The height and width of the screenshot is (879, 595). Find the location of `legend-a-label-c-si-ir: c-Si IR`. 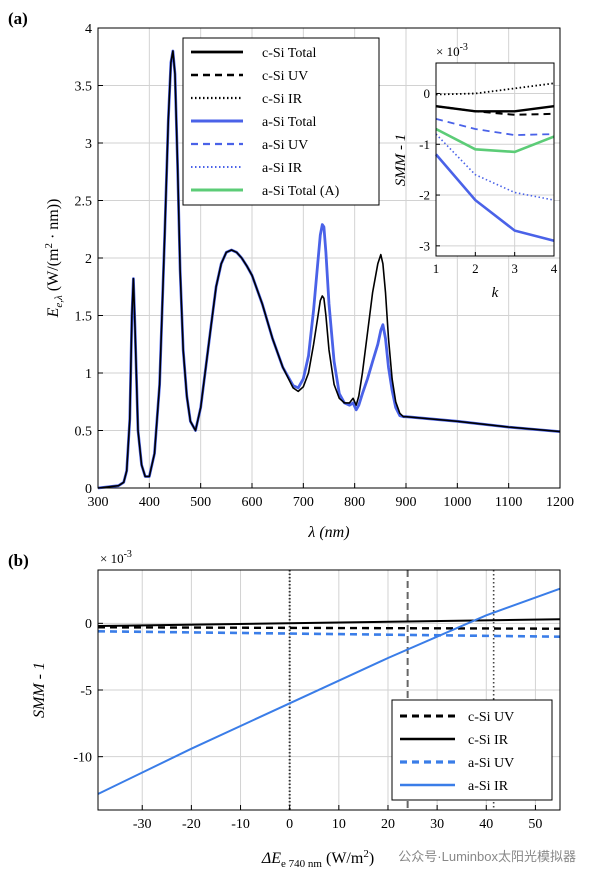

legend-a-label-c-si-ir: c-Si IR is located at coordinates (282, 99).